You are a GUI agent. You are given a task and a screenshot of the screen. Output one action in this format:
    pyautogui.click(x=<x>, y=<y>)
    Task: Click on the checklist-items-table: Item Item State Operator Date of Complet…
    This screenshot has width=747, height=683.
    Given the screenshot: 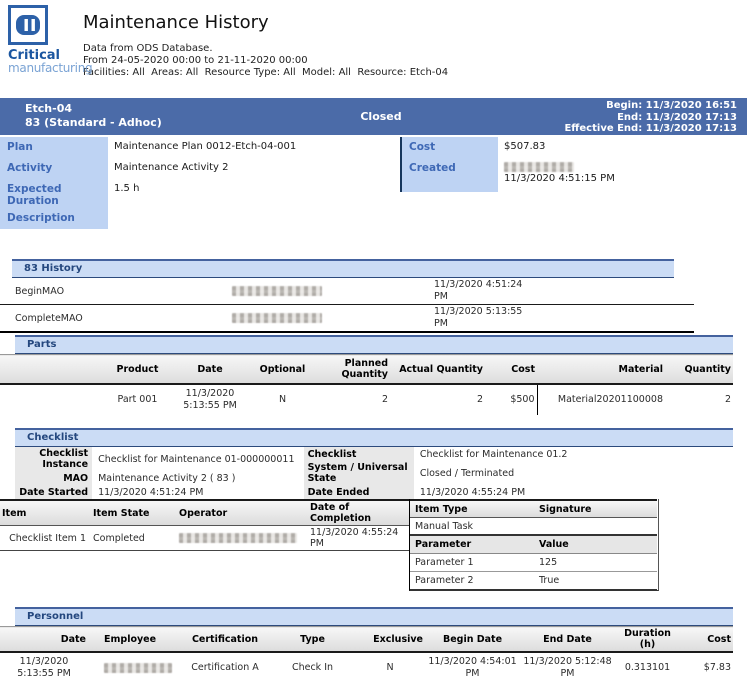 What is the action you would take?
    pyautogui.click(x=204, y=525)
    